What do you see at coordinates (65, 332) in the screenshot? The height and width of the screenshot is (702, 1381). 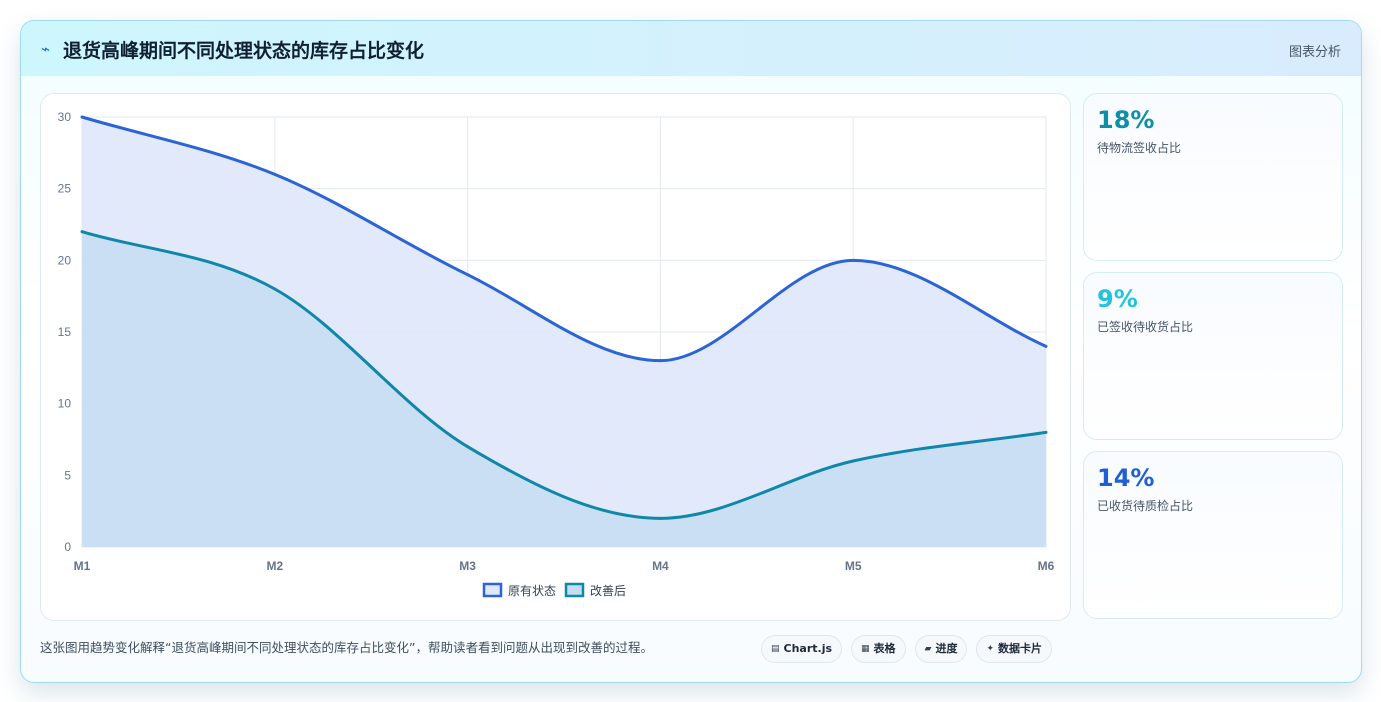 I see `y-tick-label: 15` at bounding box center [65, 332].